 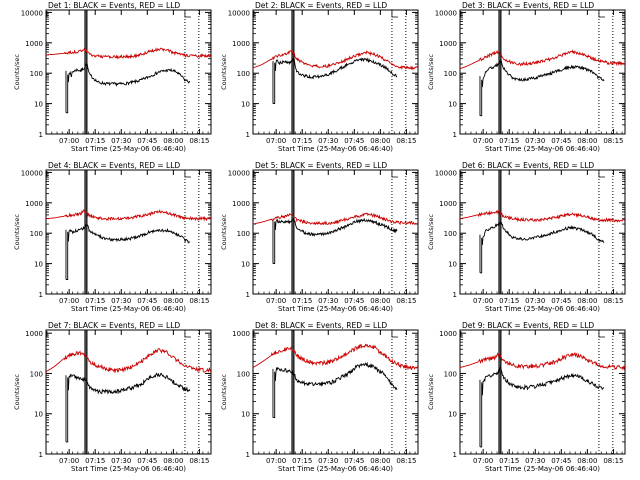 I want to click on chart-title: Det 2: BLACK = Events, RED = LLD, so click(x=321, y=5).